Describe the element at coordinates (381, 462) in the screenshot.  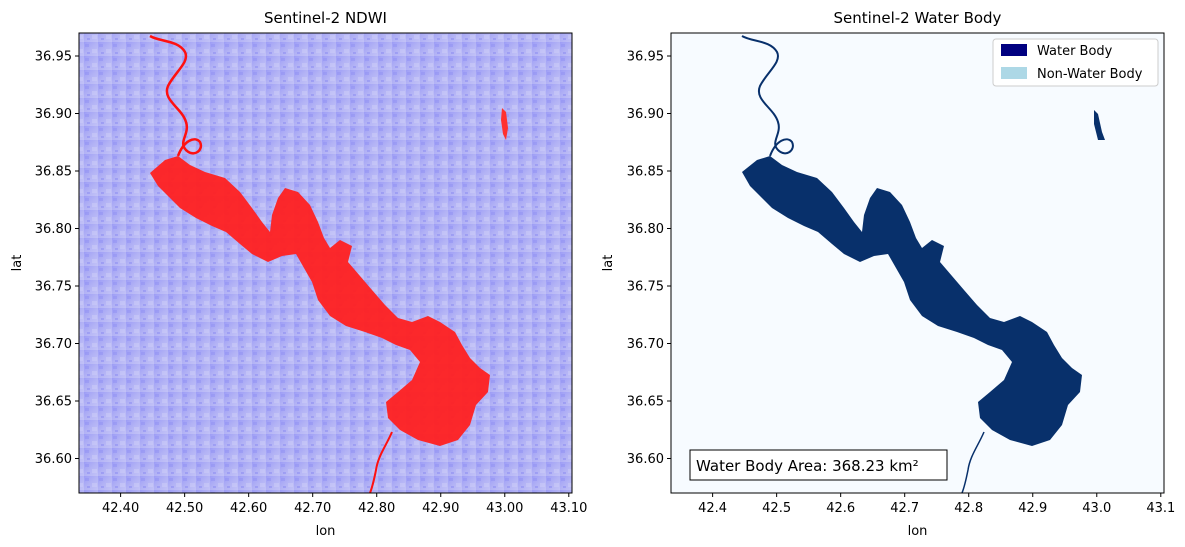
I see `ndwi-river-south` at that location.